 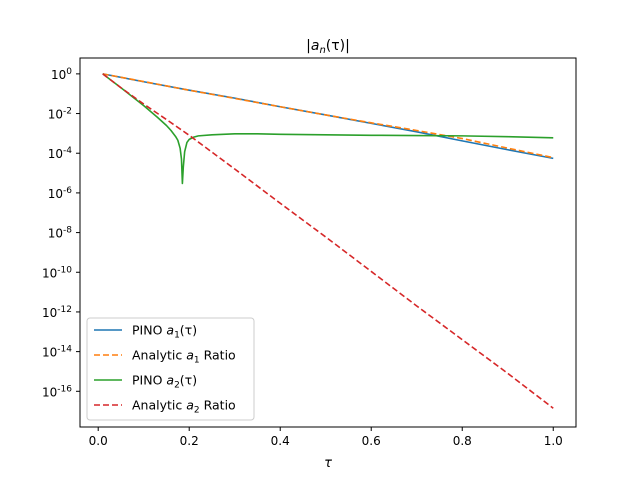 I want to click on y-tick-label: 10⁻¹⁰, so click(x=57, y=272).